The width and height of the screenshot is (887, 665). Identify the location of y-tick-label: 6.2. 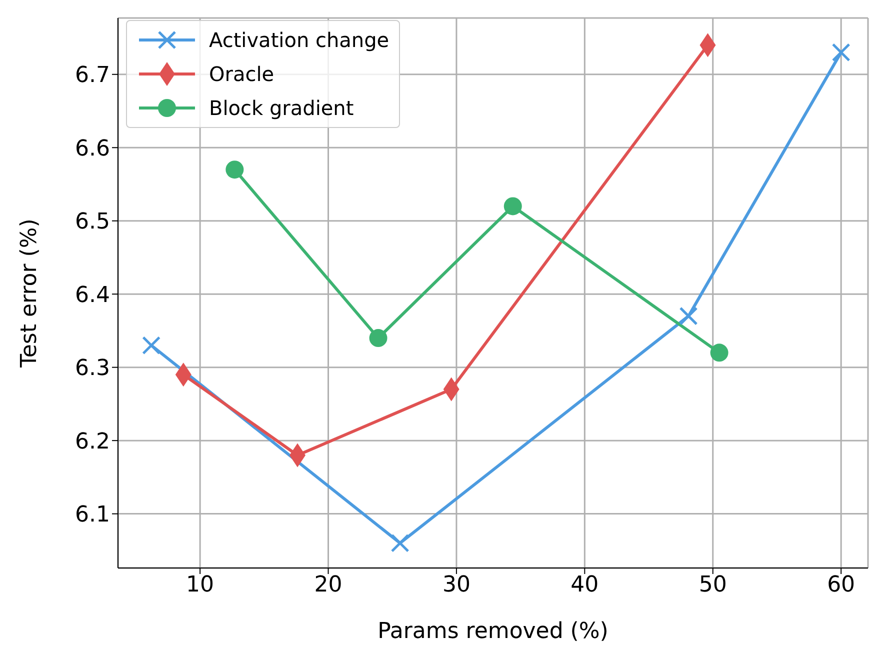
(92, 441).